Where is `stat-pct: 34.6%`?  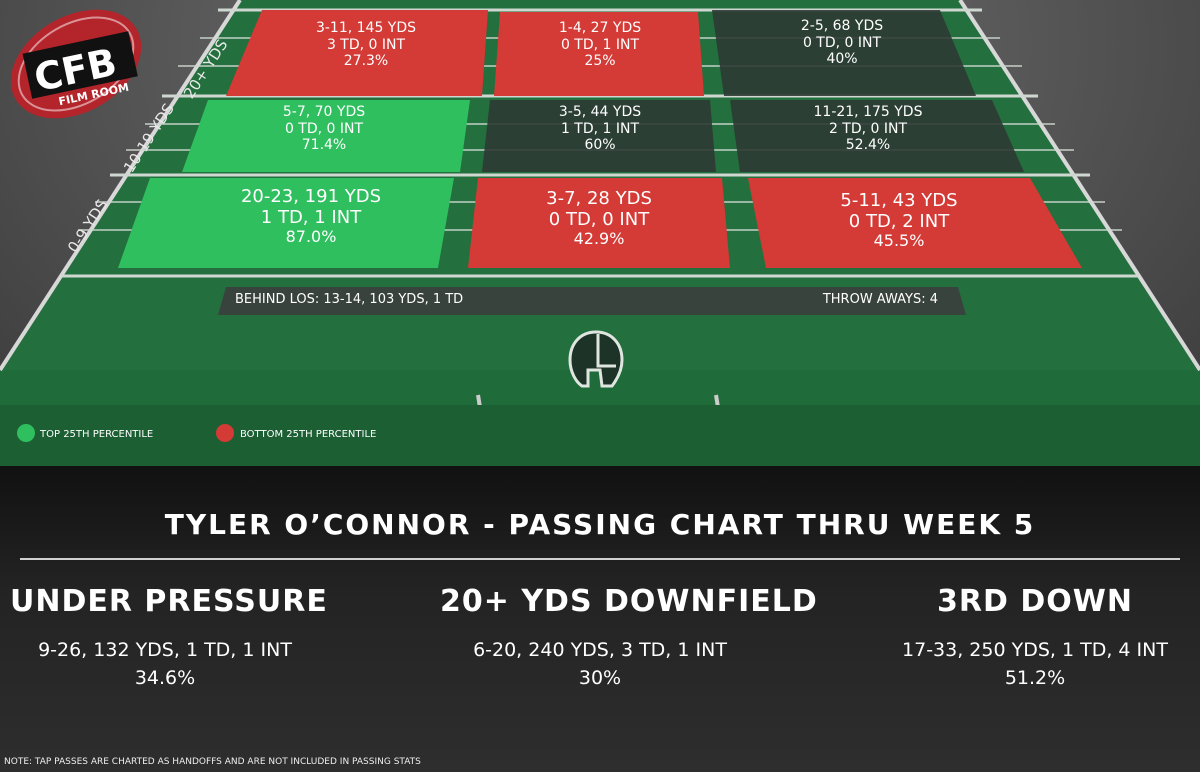 stat-pct: 34.6% is located at coordinates (165, 677).